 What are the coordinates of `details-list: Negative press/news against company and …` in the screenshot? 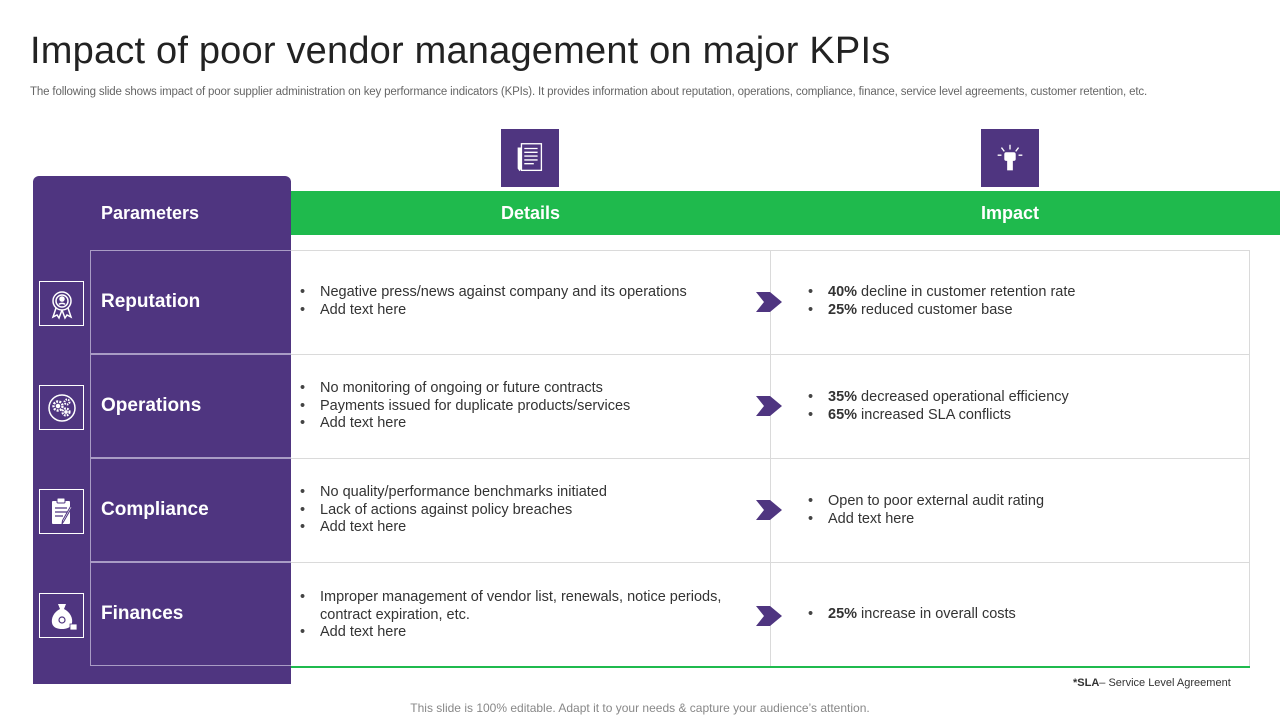 It's located at (530, 301).